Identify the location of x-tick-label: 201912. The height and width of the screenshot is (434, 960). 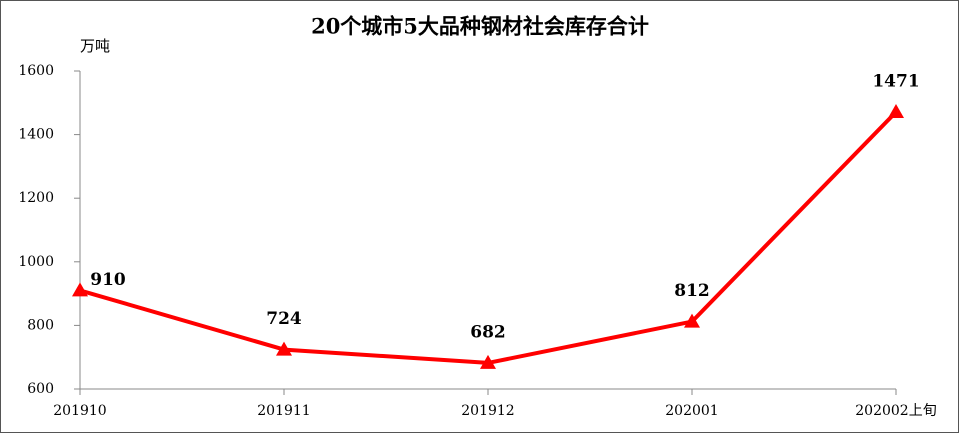
(487, 411).